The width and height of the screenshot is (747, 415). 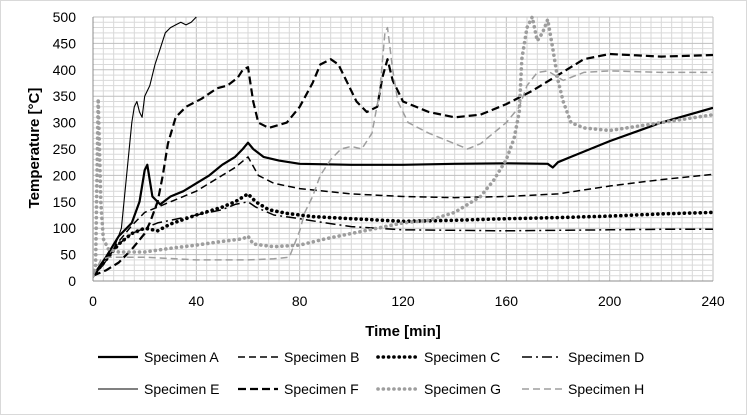 I want to click on legend-item: Specimen E, so click(x=158, y=389).